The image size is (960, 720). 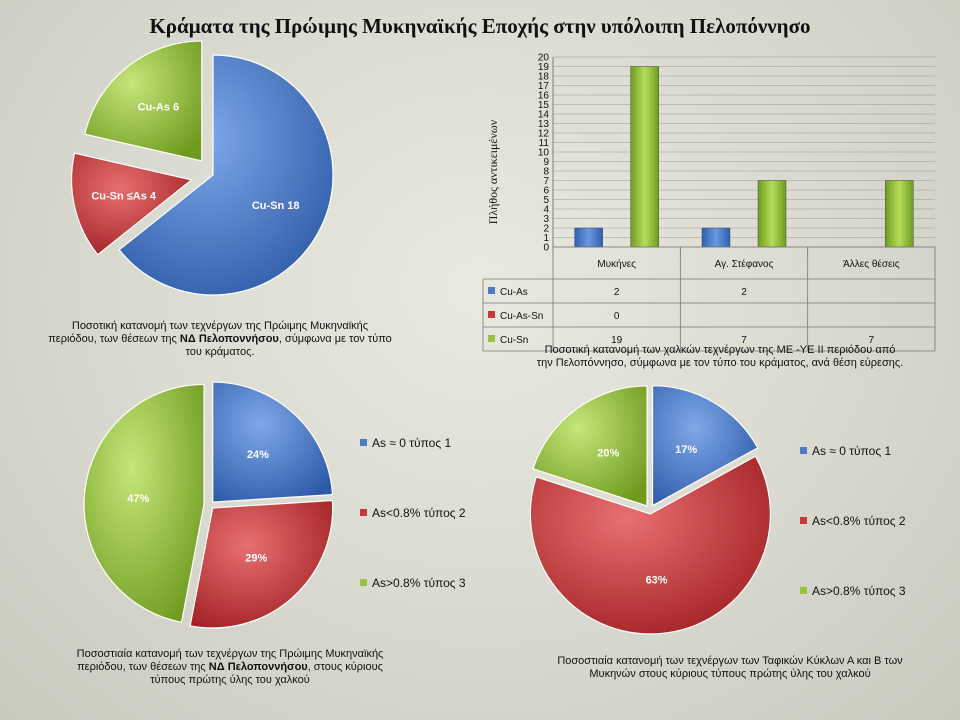 What do you see at coordinates (544, 124) in the screenshot?
I see `bar-ytick-13: 13` at bounding box center [544, 124].